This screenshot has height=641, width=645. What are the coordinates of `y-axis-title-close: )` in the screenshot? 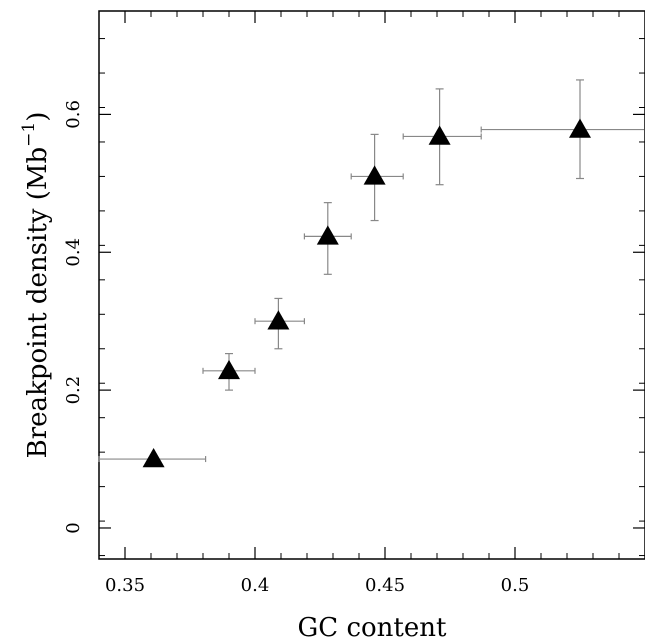 It's located at (38, 117).